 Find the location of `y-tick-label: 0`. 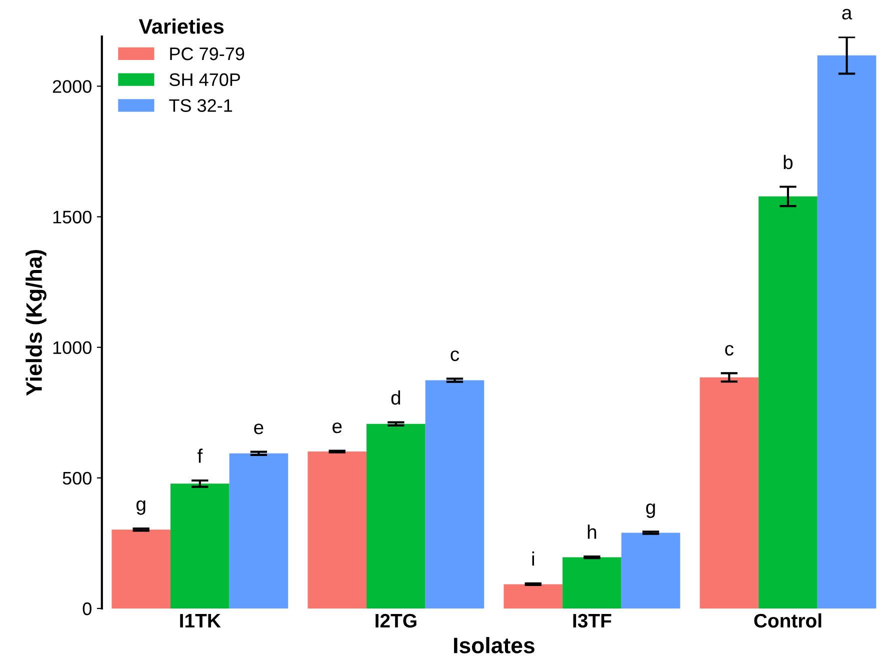

y-tick-label: 0 is located at coordinates (87, 609).